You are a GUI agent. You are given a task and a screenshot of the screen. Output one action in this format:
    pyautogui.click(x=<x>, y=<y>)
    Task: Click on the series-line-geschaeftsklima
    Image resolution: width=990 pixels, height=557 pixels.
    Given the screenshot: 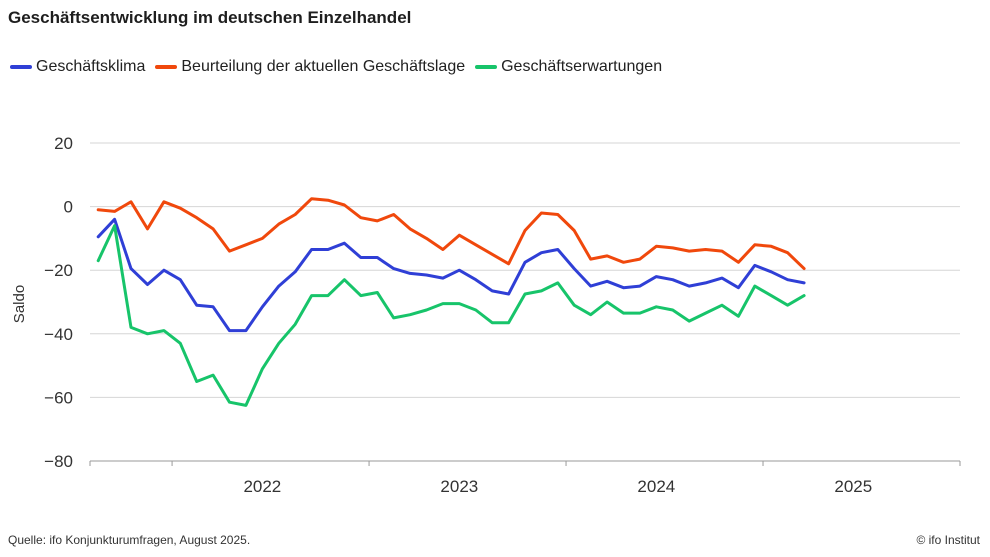 What is the action you would take?
    pyautogui.click(x=451, y=275)
    